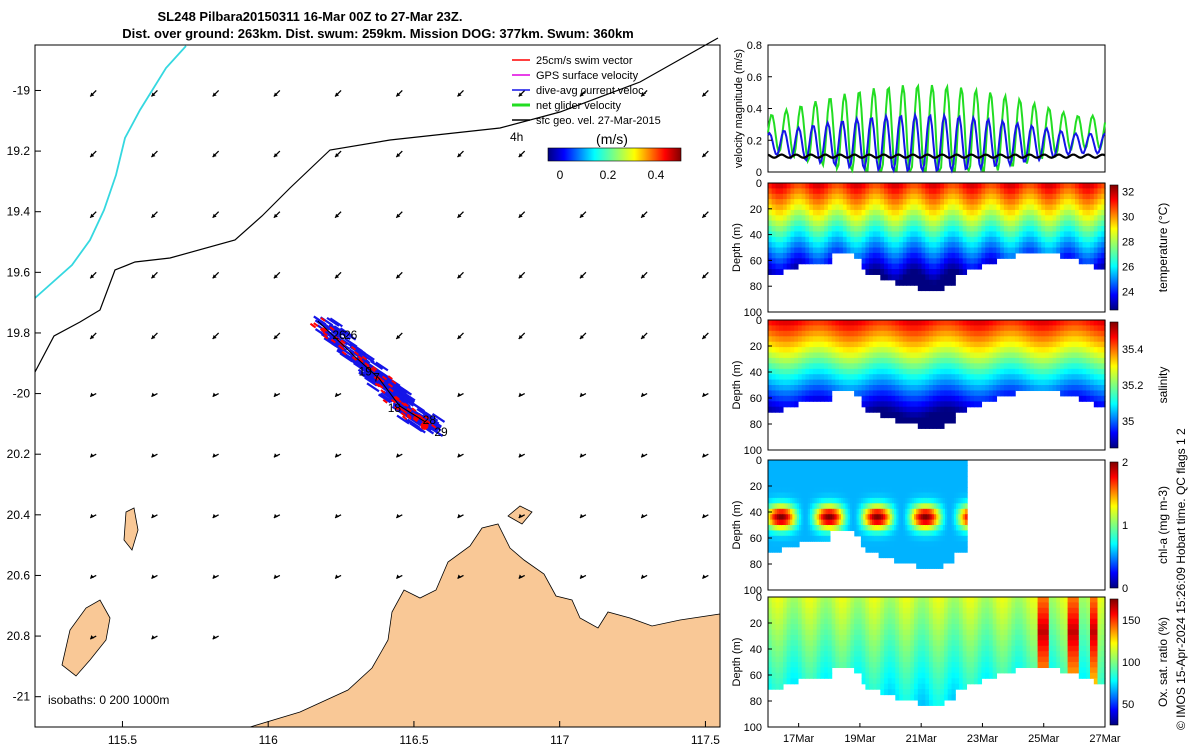 The image size is (1200, 750). Describe the element at coordinates (643, 455) in the screenshot. I see `velocity-arrowhead` at that location.